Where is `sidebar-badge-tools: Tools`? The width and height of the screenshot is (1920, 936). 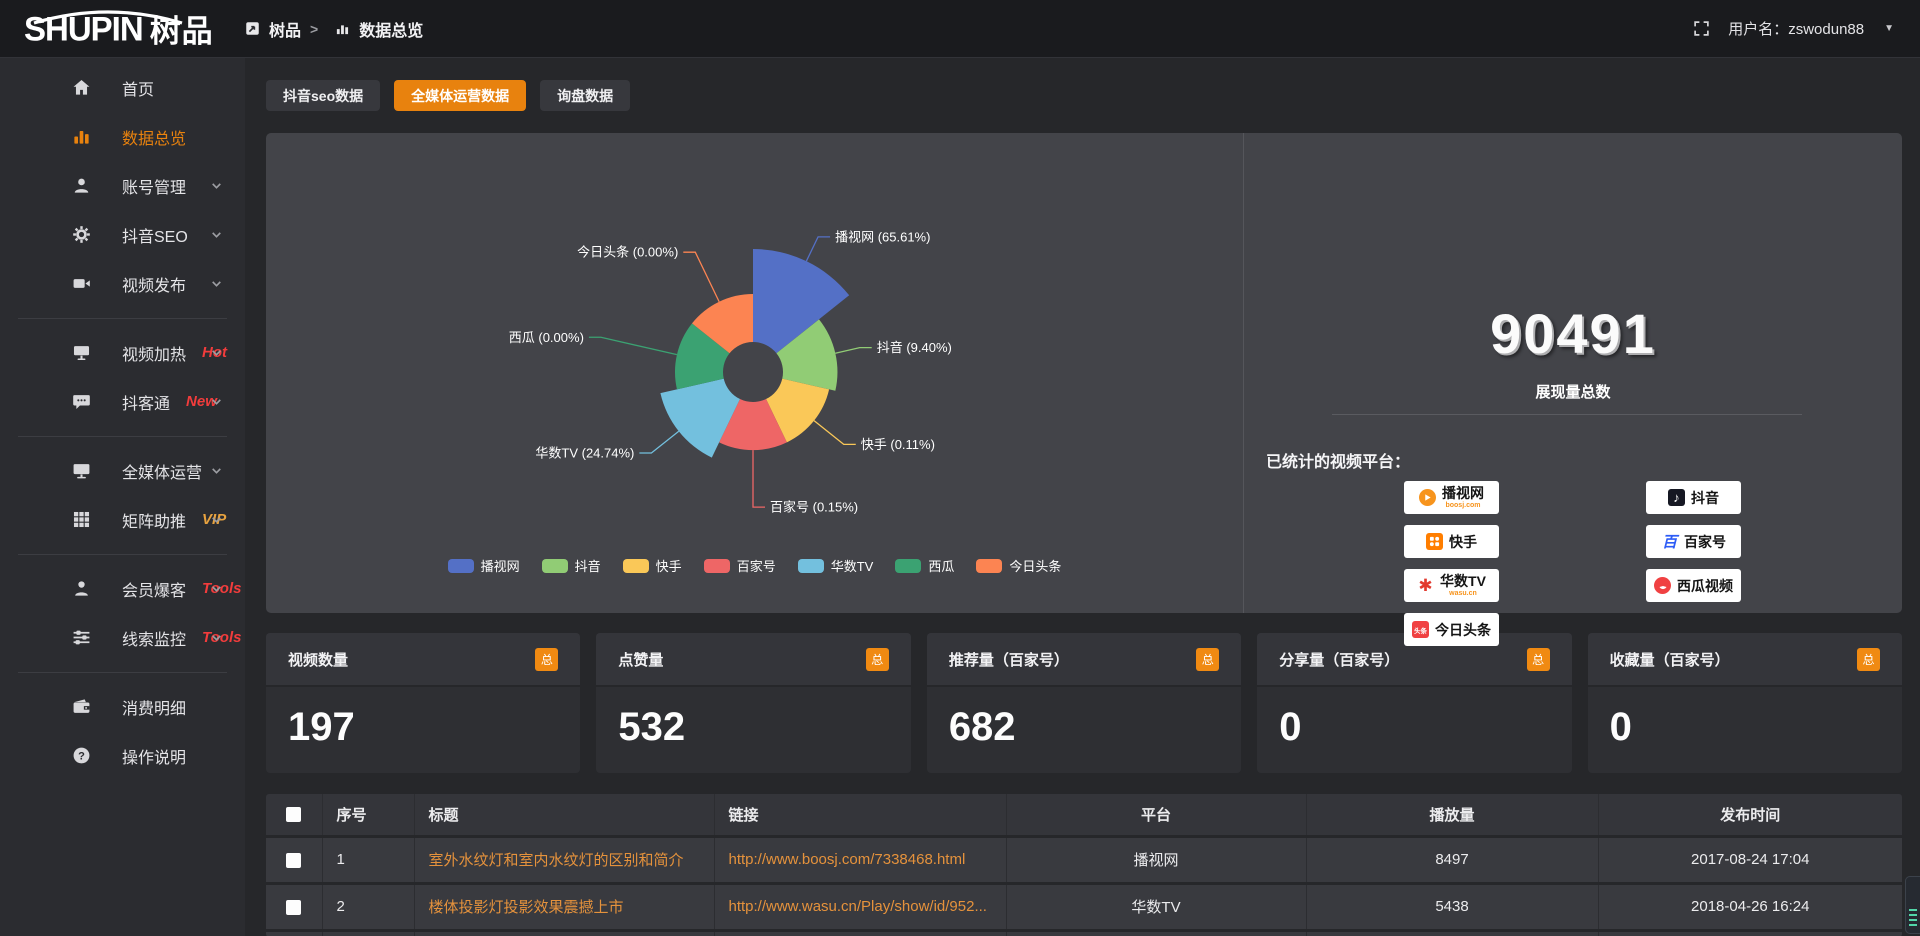
sidebar-badge-tools: Tools is located at coordinates (222, 588).